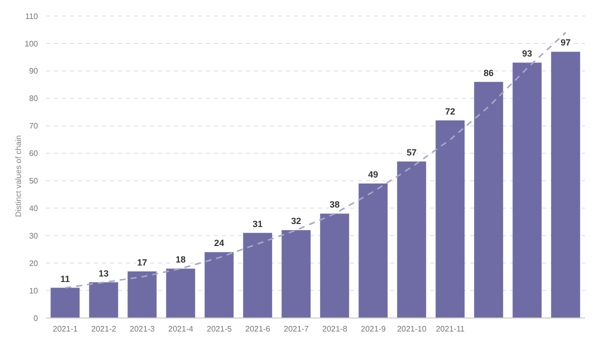 This screenshot has height=344, width=597. What do you see at coordinates (373, 174) in the screenshot?
I see `data-label: 49` at bounding box center [373, 174].